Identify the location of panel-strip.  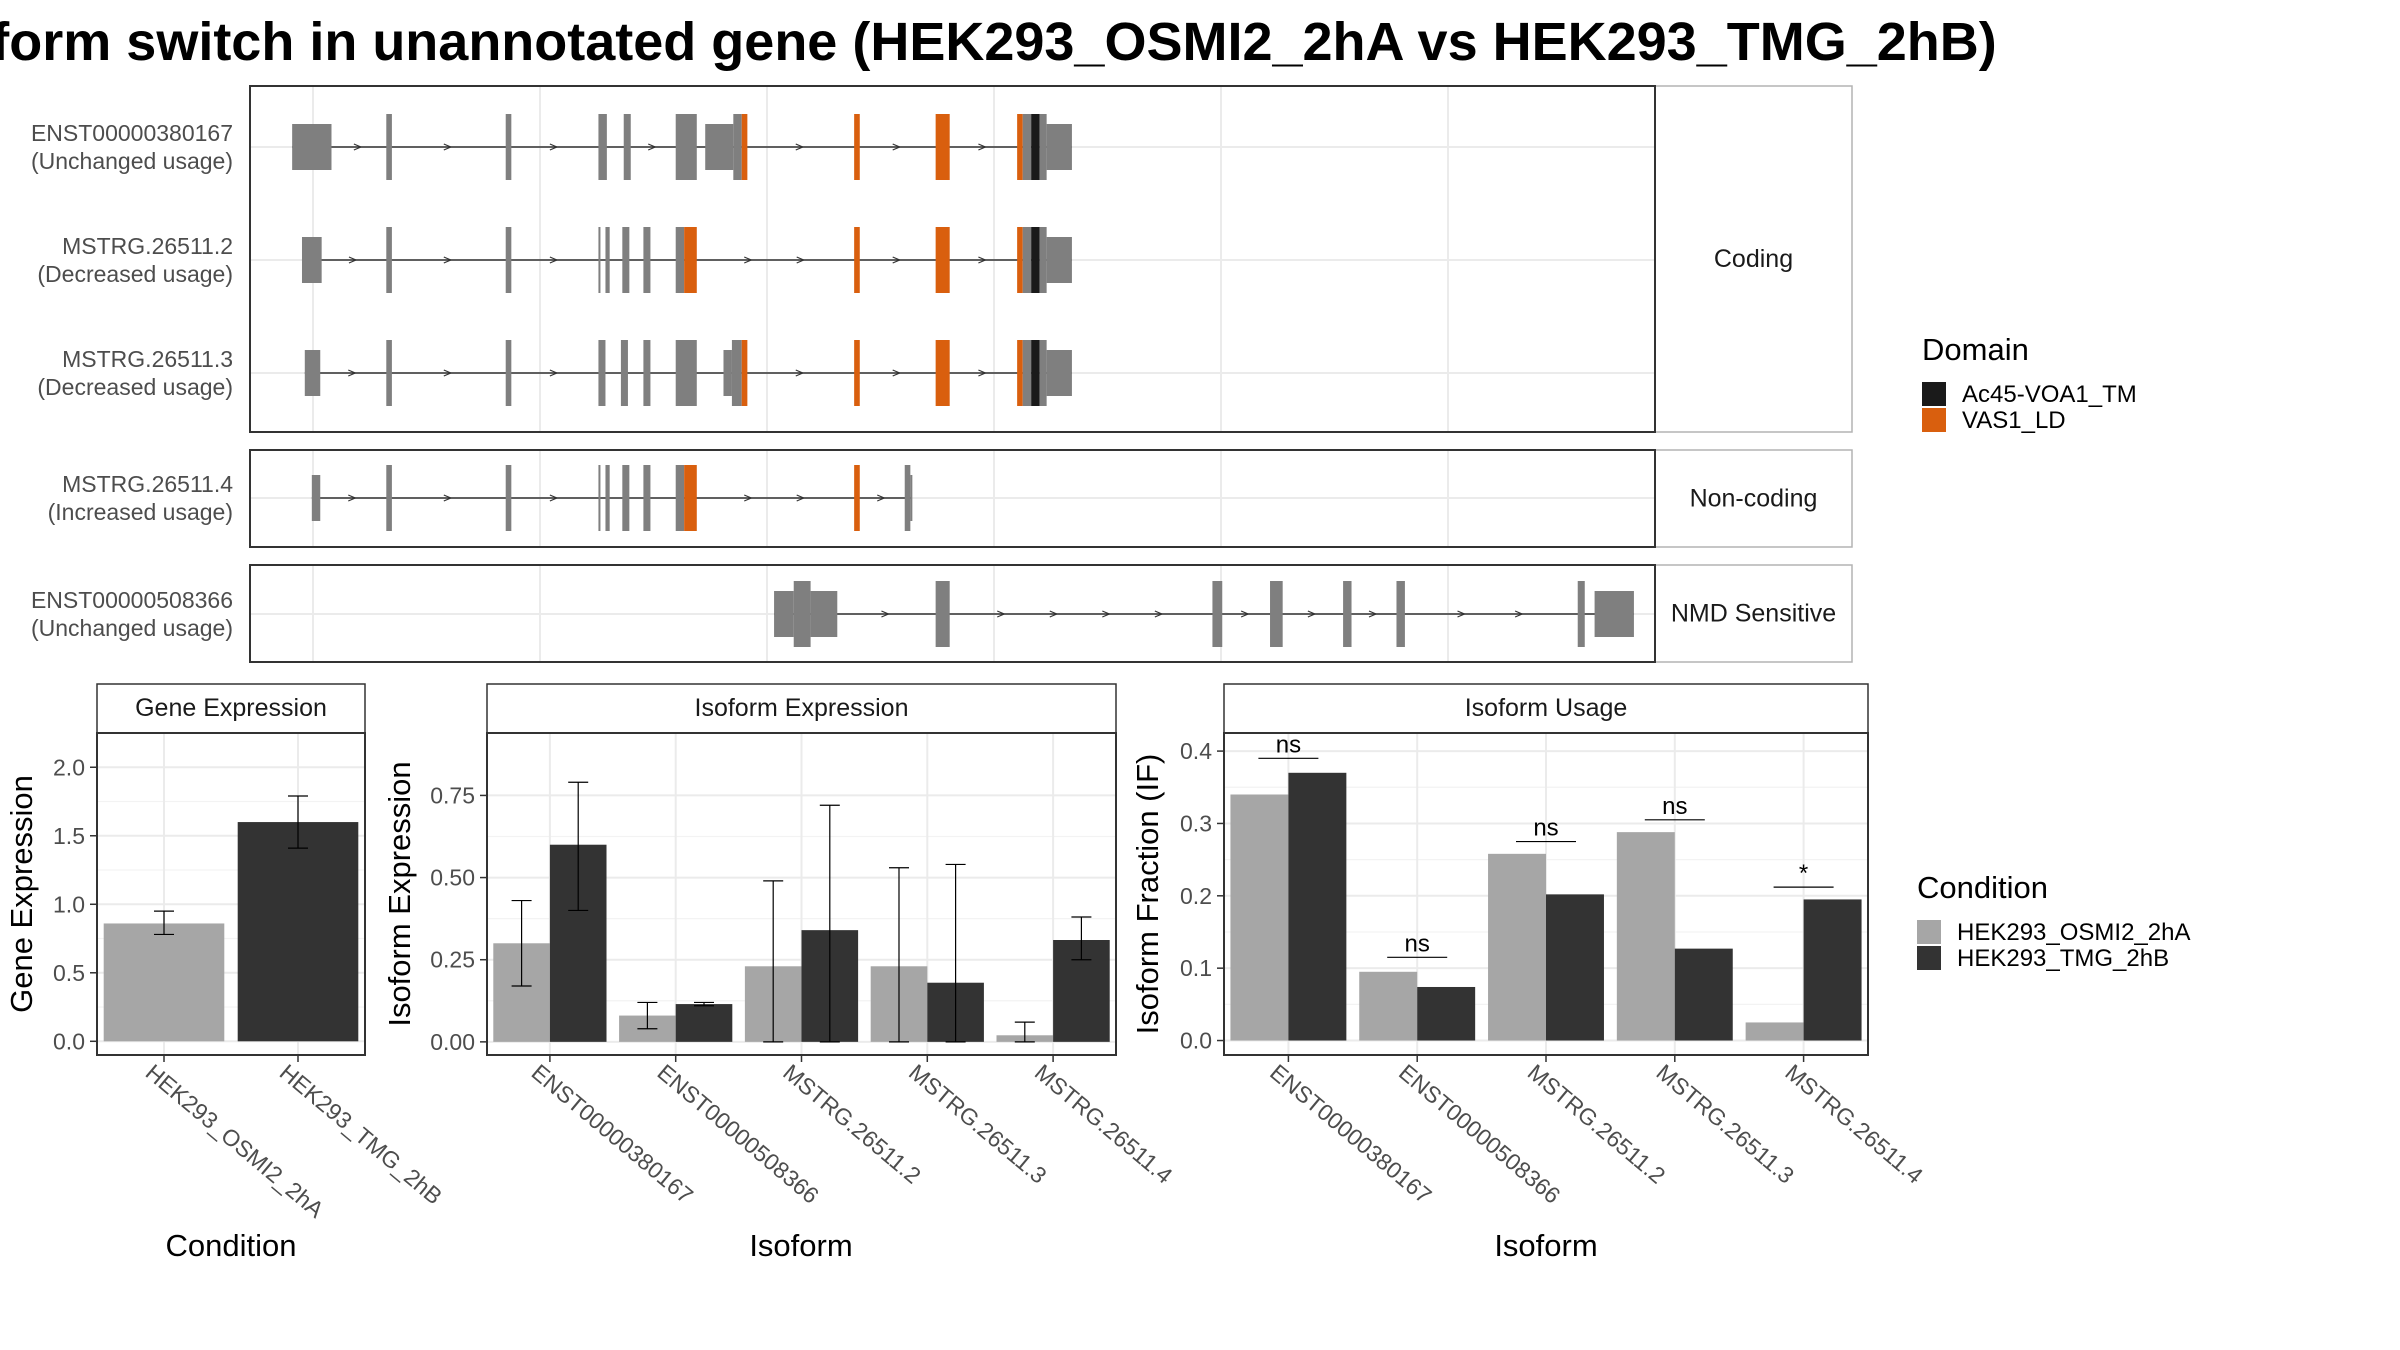
(1753, 259).